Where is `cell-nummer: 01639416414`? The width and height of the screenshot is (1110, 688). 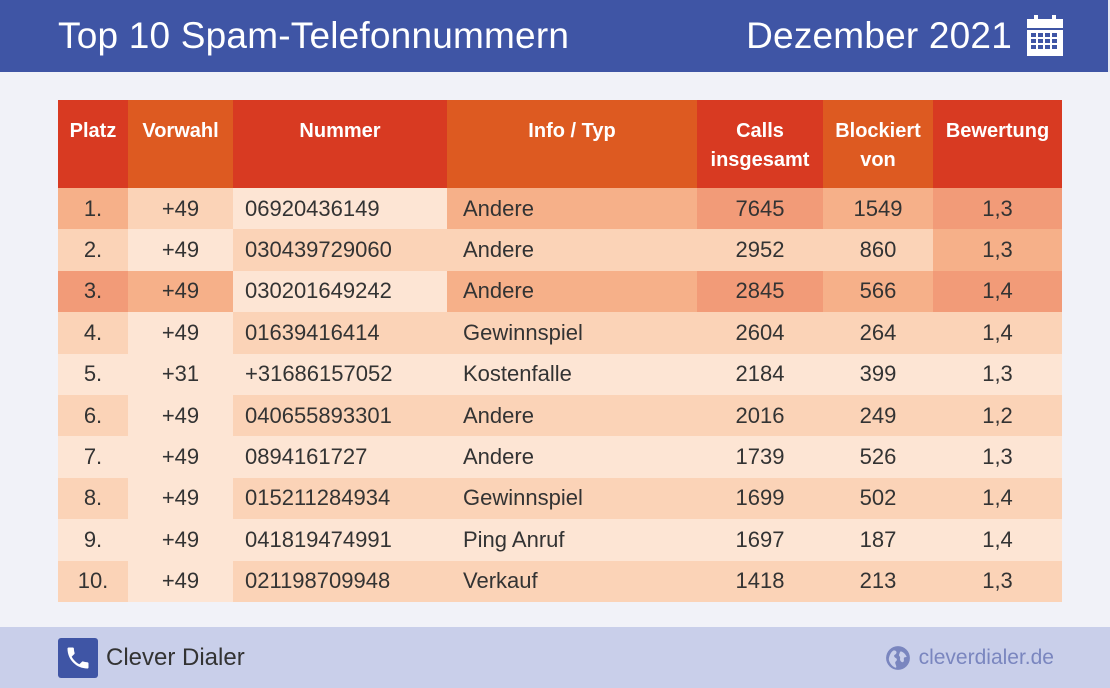 cell-nummer: 01639416414 is located at coordinates (340, 333).